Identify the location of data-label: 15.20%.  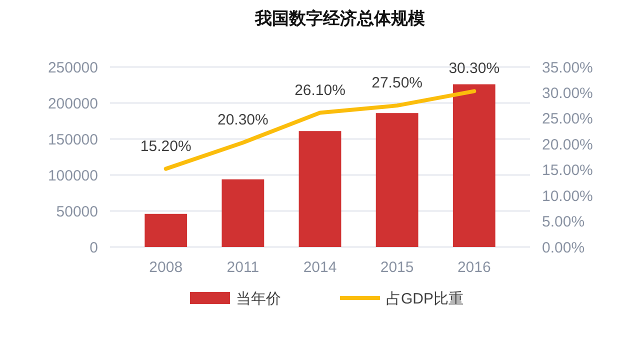
(166, 146).